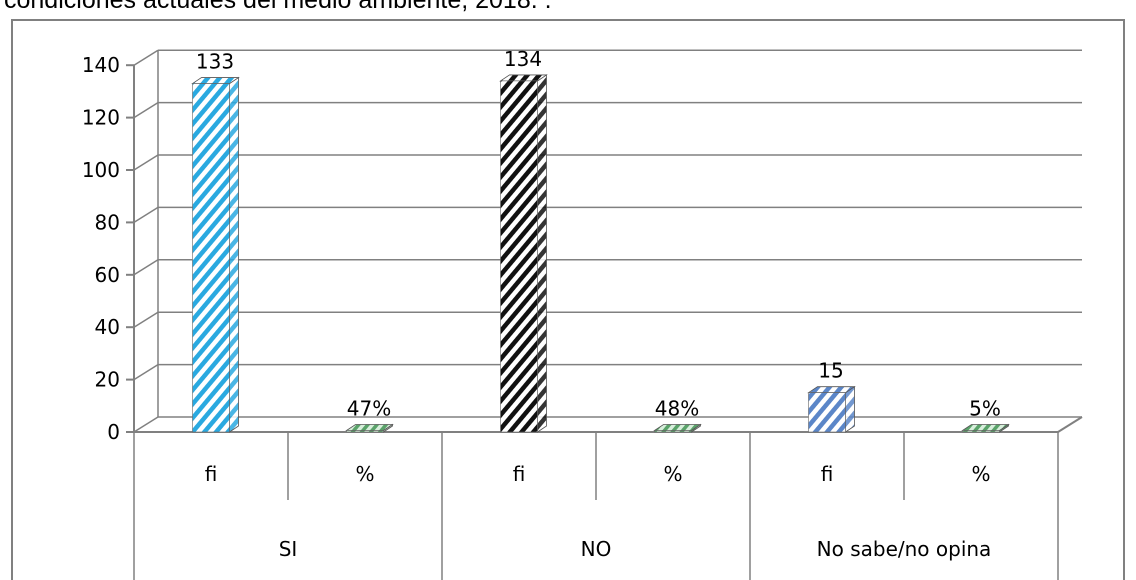  Describe the element at coordinates (107, 222) in the screenshot. I see `y-tick-label: 80` at that location.